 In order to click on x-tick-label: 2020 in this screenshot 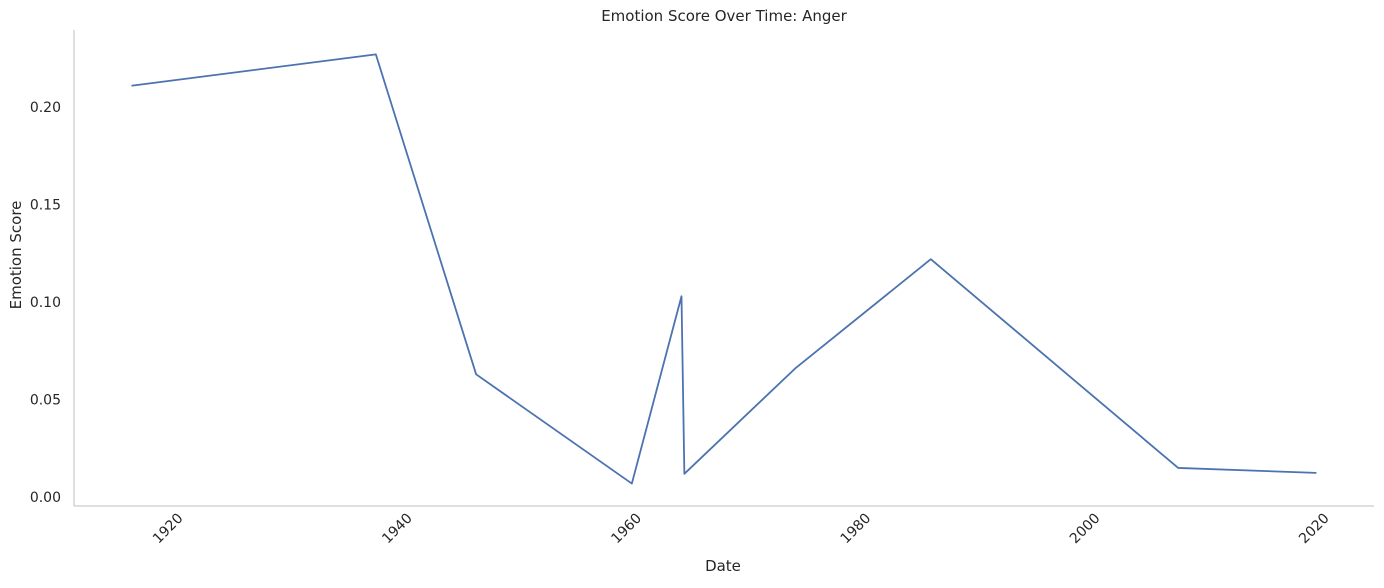, I will do `click(1314, 529)`.